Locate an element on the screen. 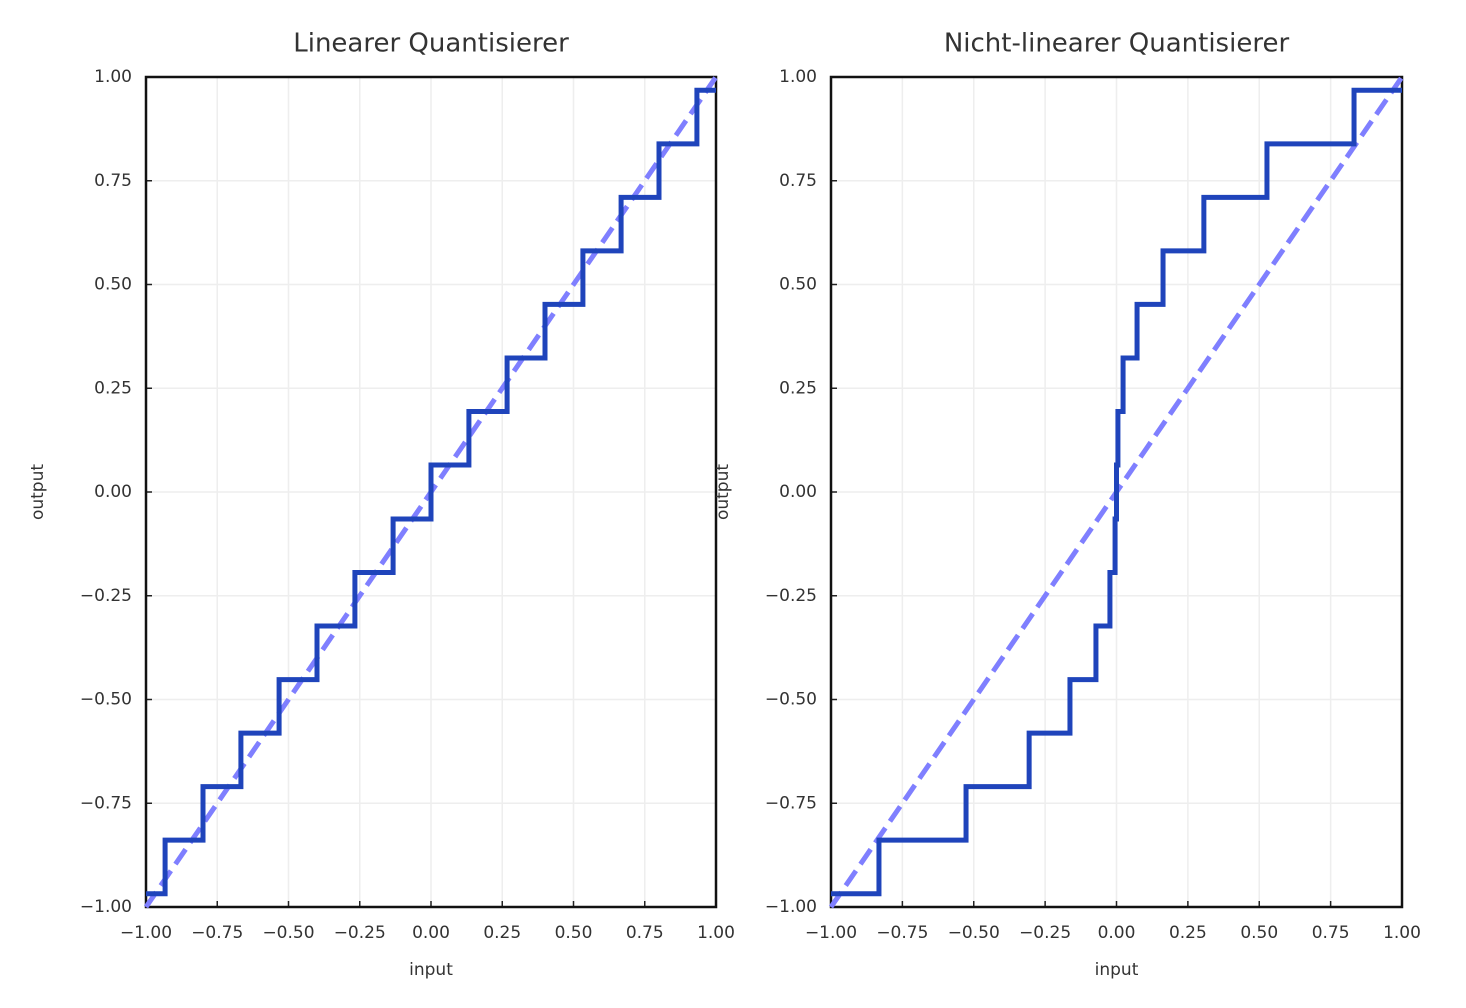 The image size is (1466, 1008). chart-title: Linearer Quantisierer is located at coordinates (431, 44).